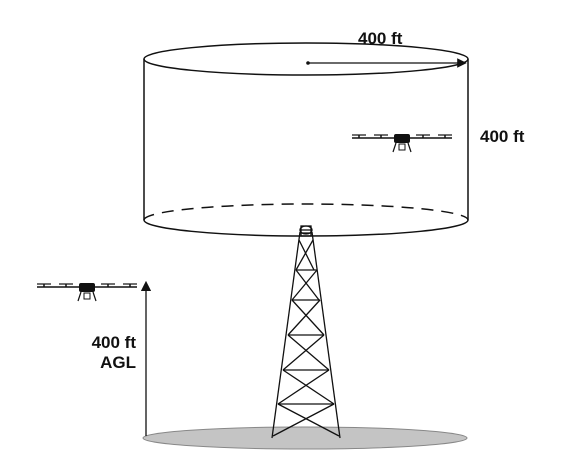 Image resolution: width=586 pixels, height=462 pixels. What do you see at coordinates (118, 362) in the screenshot?
I see `agl-unit: AGL` at bounding box center [118, 362].